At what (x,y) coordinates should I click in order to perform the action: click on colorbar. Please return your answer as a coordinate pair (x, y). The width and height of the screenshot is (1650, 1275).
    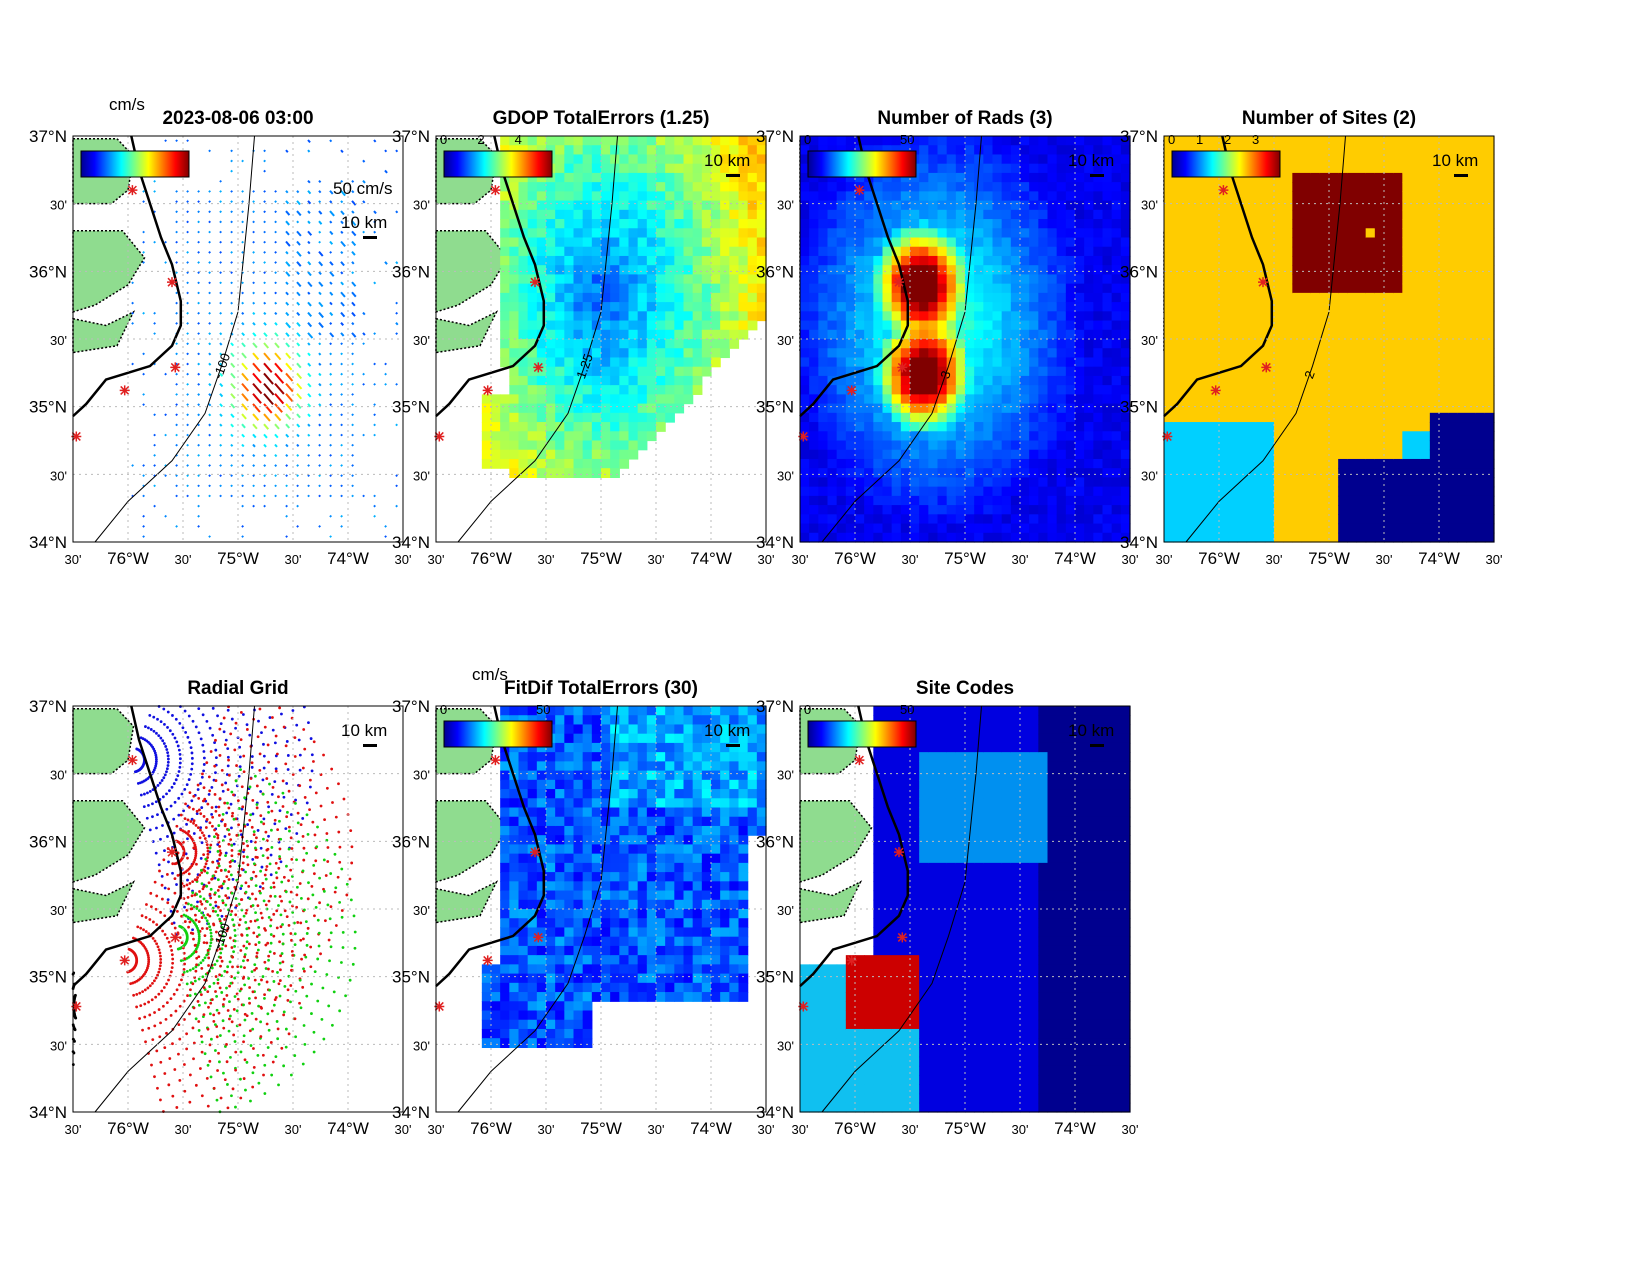
    Looking at the image, I should click on (498, 164).